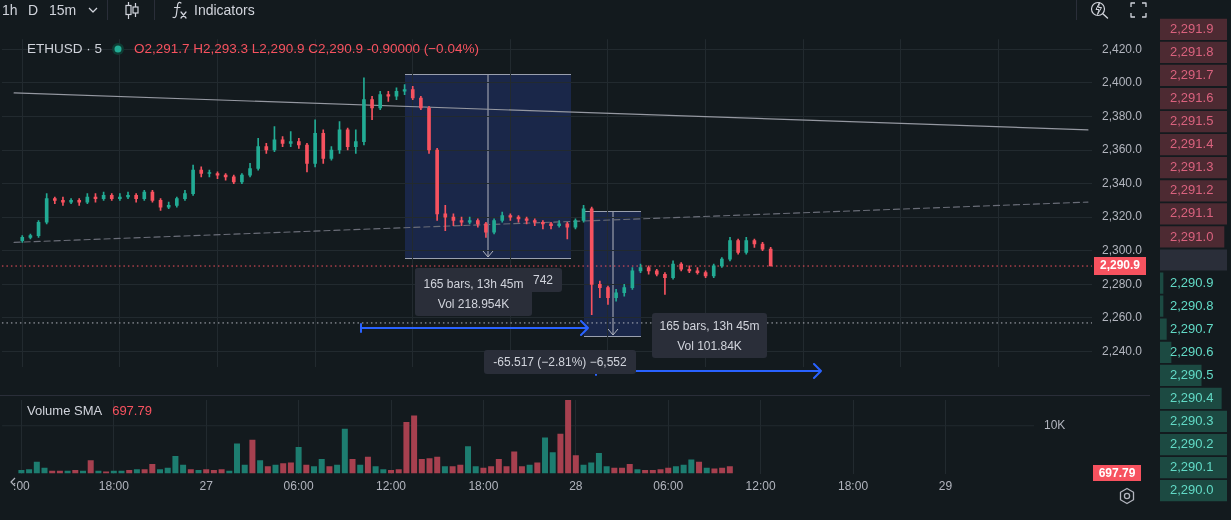  I want to click on y-tick-label: 2,291.9, so click(1192, 28).